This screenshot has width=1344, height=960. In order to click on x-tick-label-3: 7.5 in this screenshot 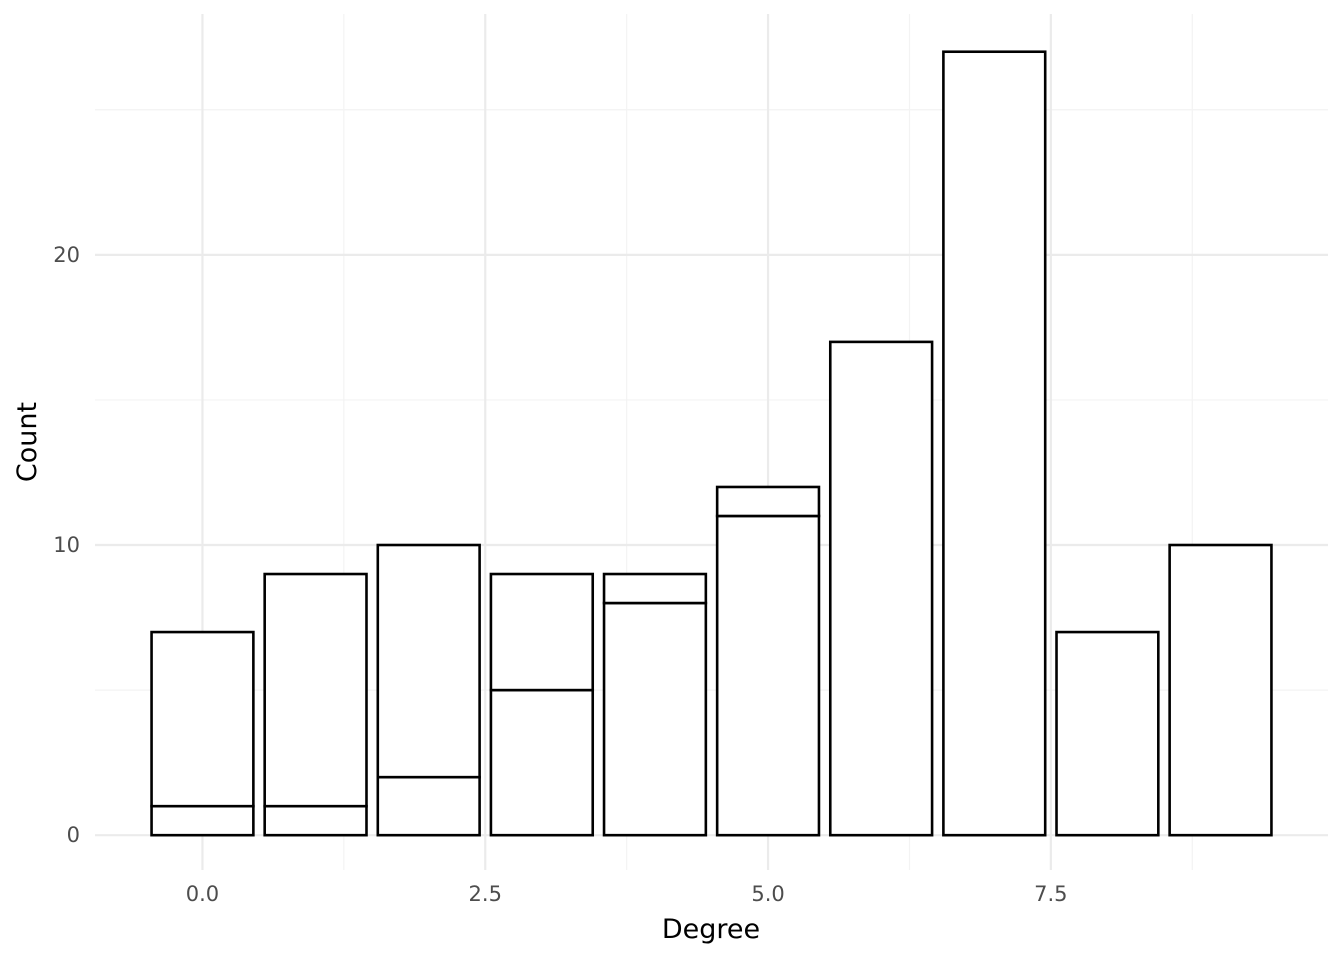, I will do `click(1050, 894)`.